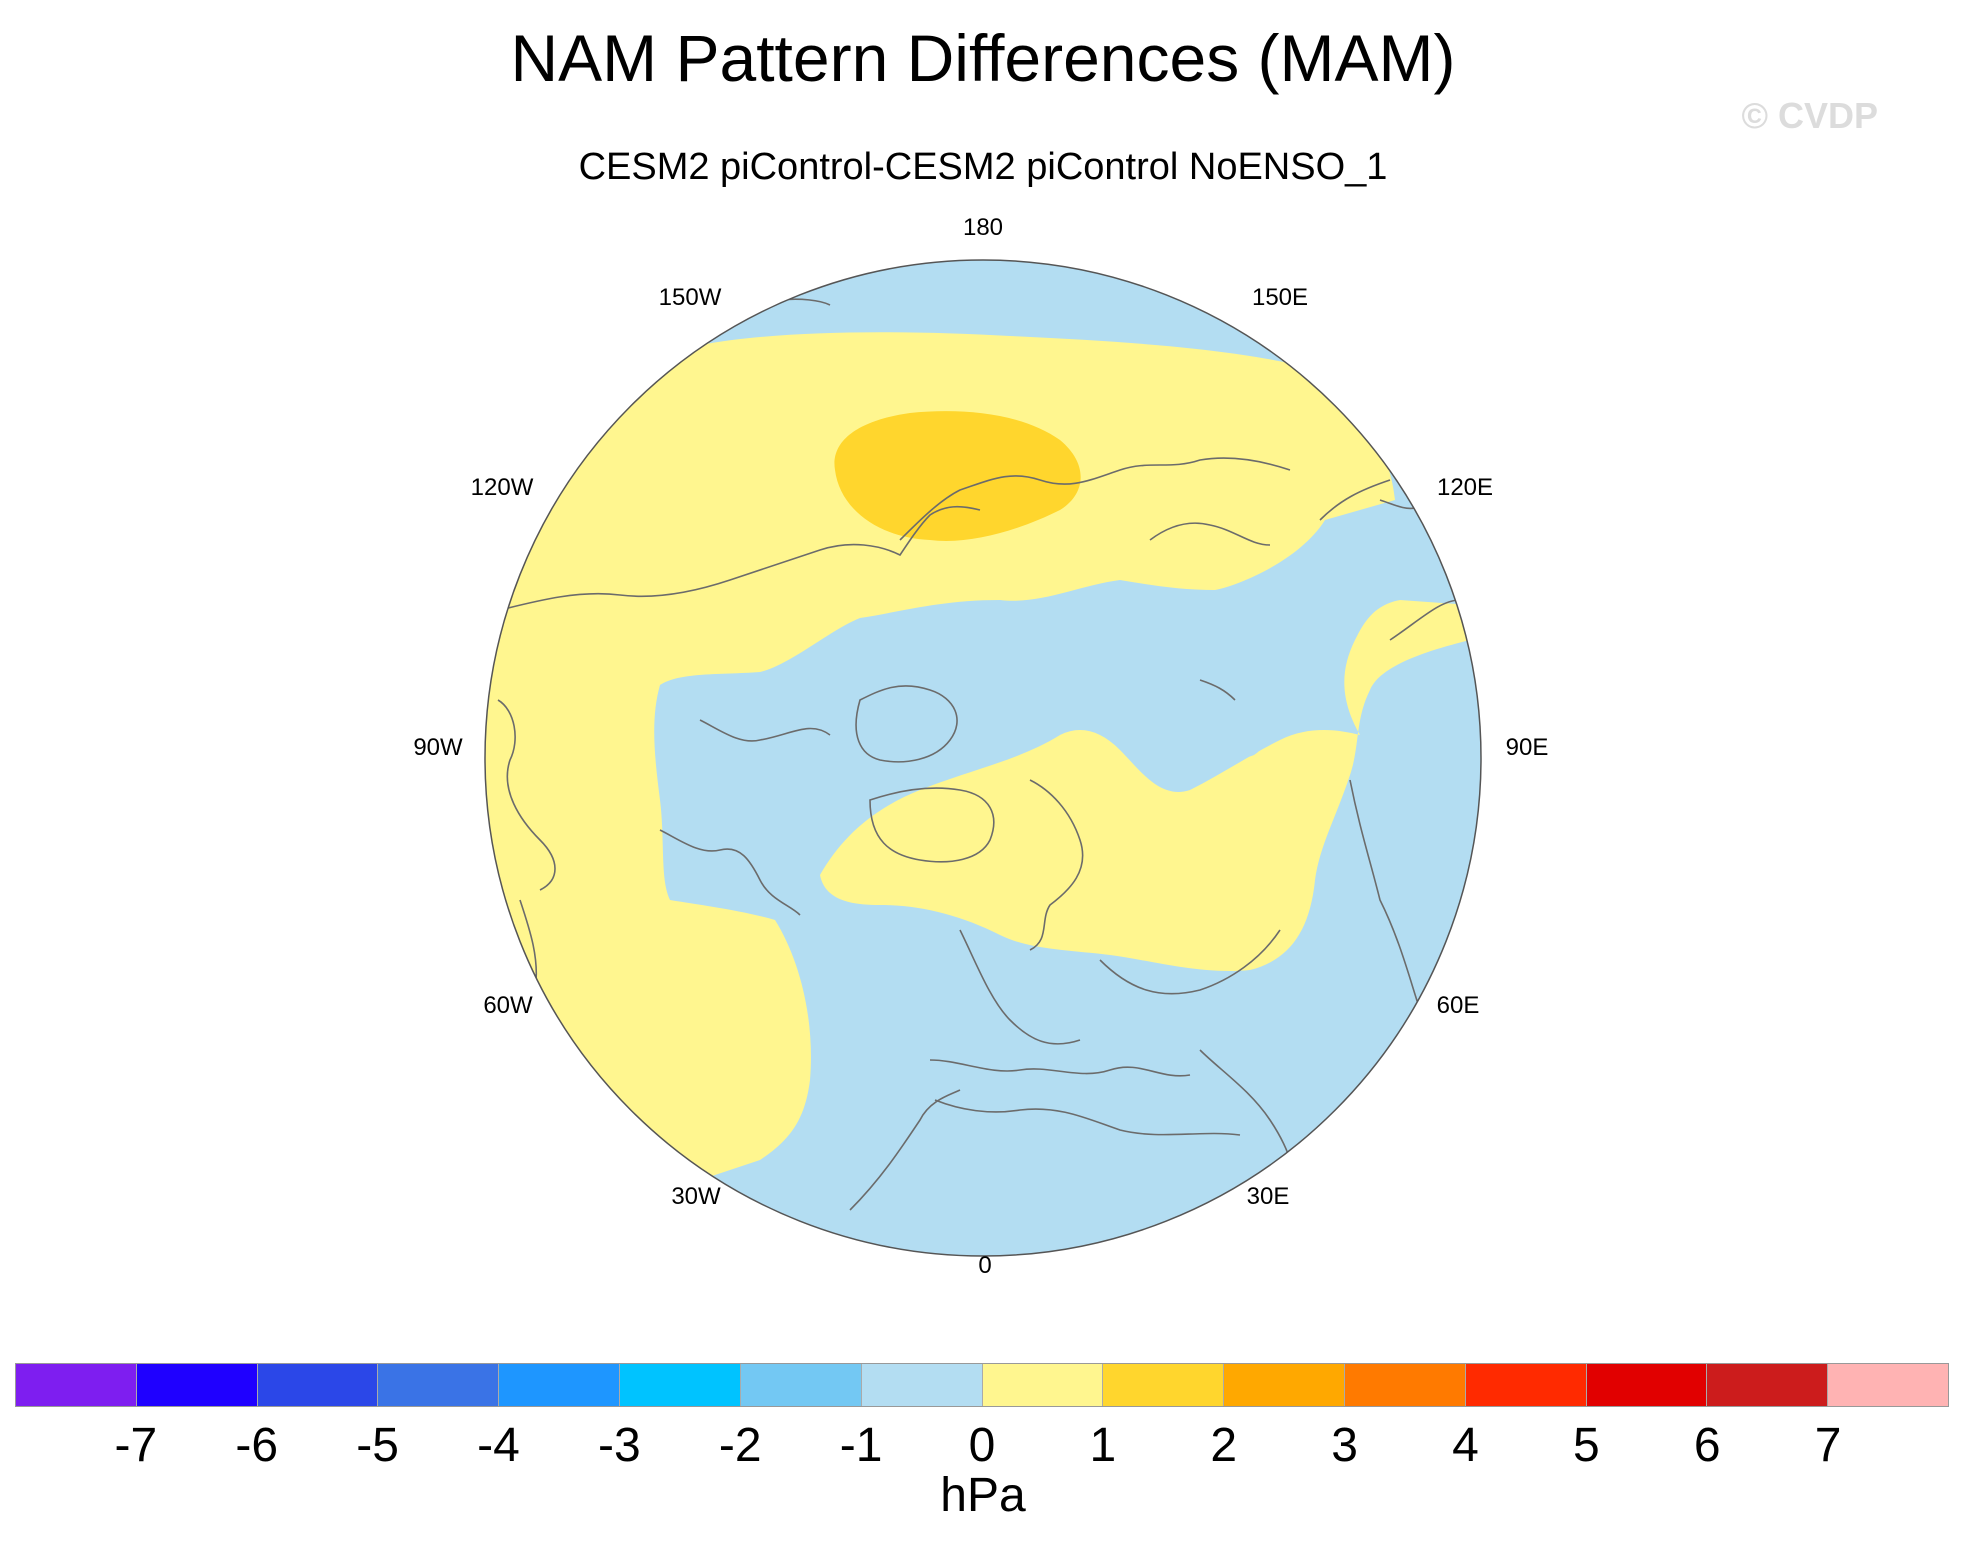 This screenshot has width=1966, height=1545. I want to click on colorbar-tick-label: -2, so click(740, 1445).